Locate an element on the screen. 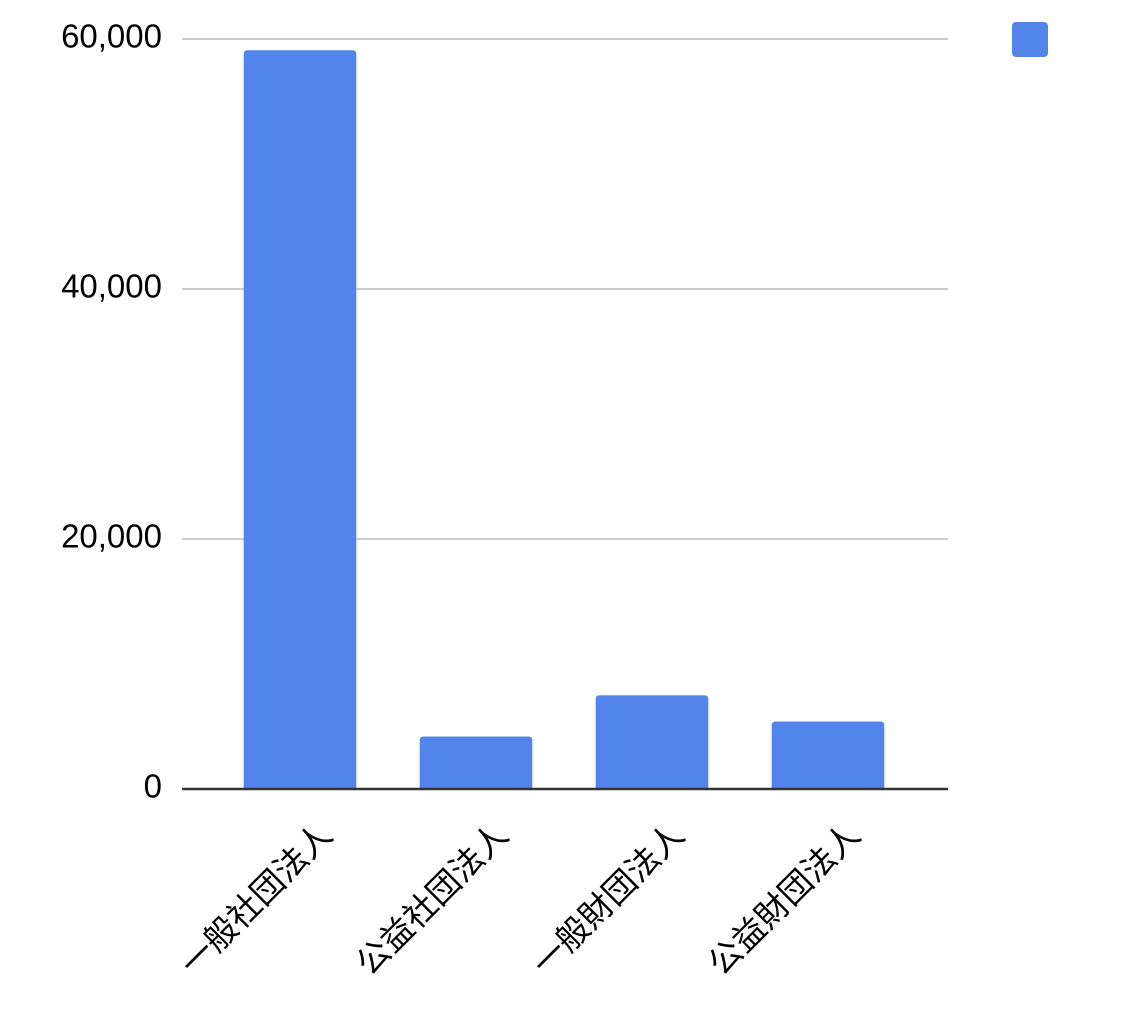 The image size is (1125, 1013). y-tick-label: 60,000 is located at coordinates (111, 36).